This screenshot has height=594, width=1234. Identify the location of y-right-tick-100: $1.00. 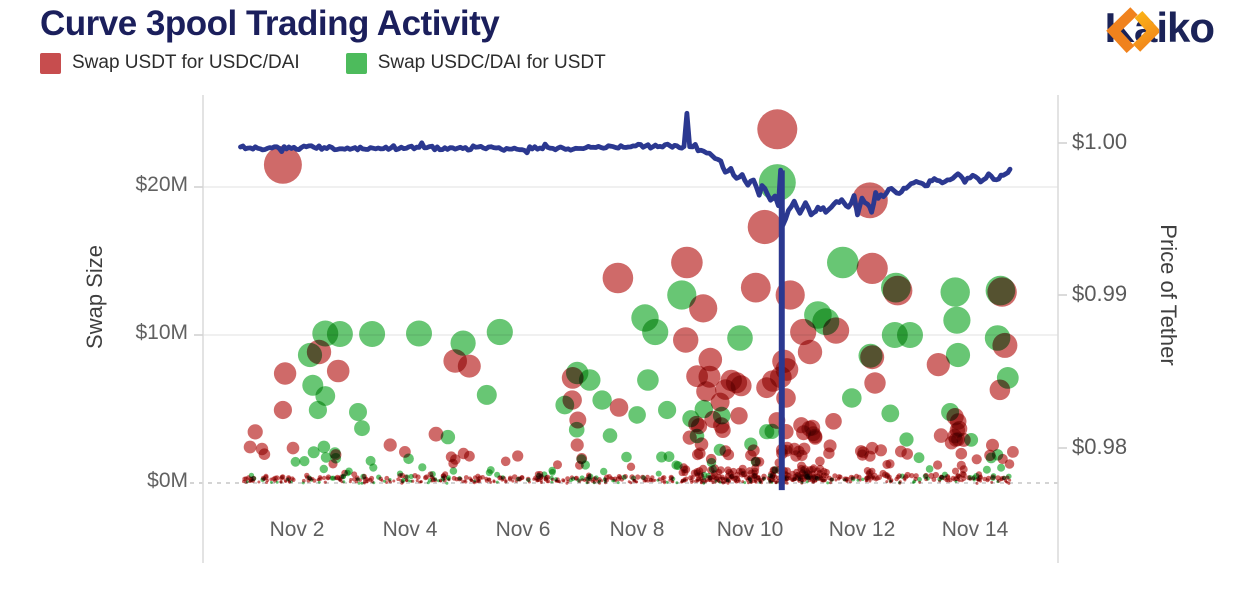
(1100, 141).